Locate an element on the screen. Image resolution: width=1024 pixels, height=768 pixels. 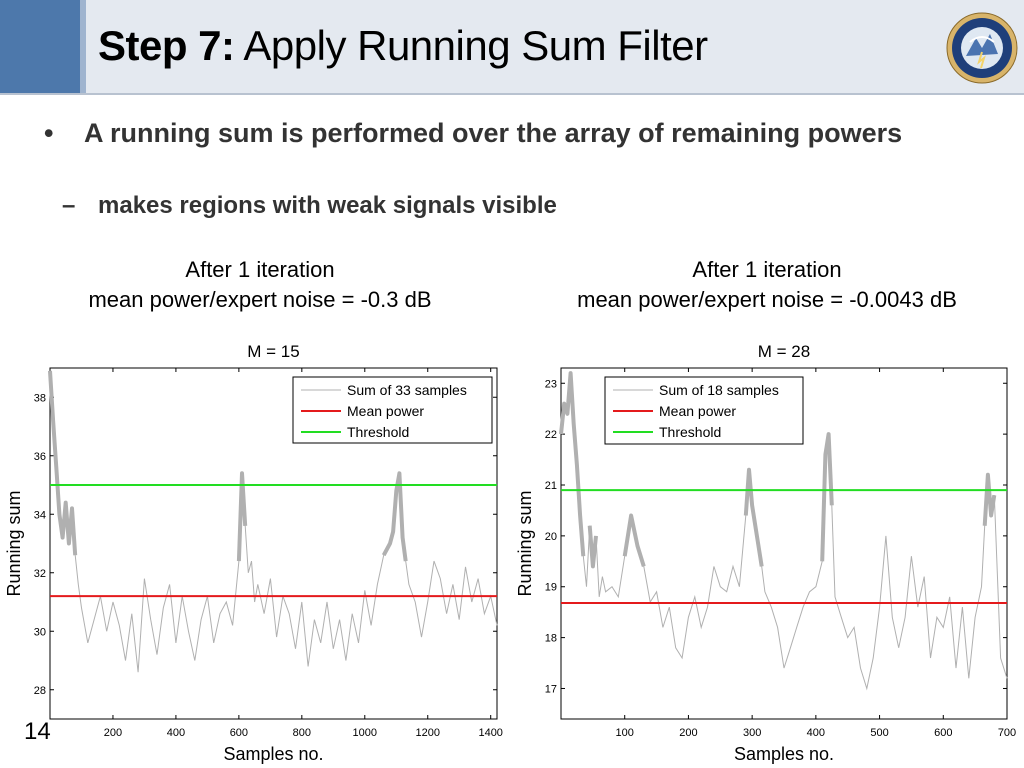
x-tick-label: 500 is located at coordinates (879, 733).